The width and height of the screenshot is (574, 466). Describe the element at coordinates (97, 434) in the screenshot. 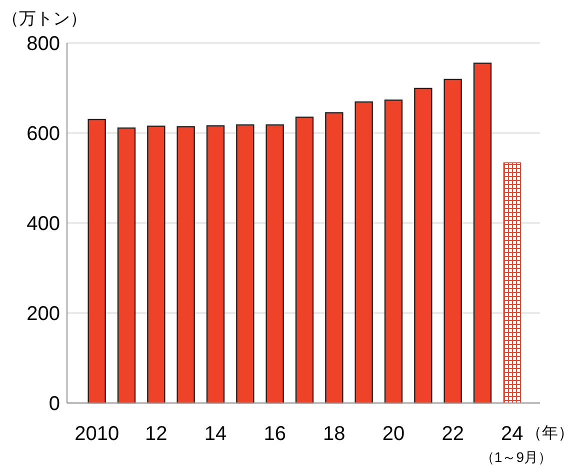

I see `x-tick-label: 2010` at that location.